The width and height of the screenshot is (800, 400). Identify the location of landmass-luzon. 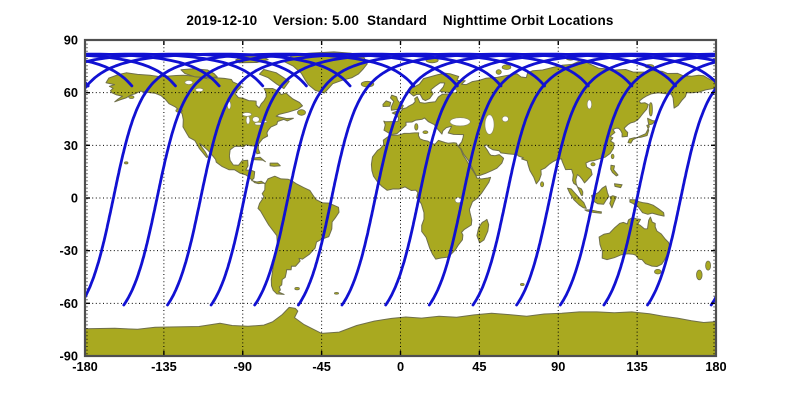
(614, 170).